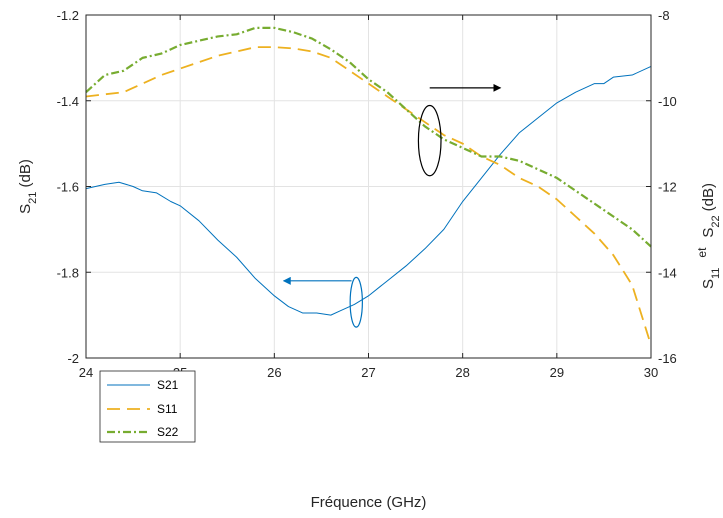  What do you see at coordinates (667, 358) in the screenshot?
I see `y-right-tick-label: -16` at bounding box center [667, 358].